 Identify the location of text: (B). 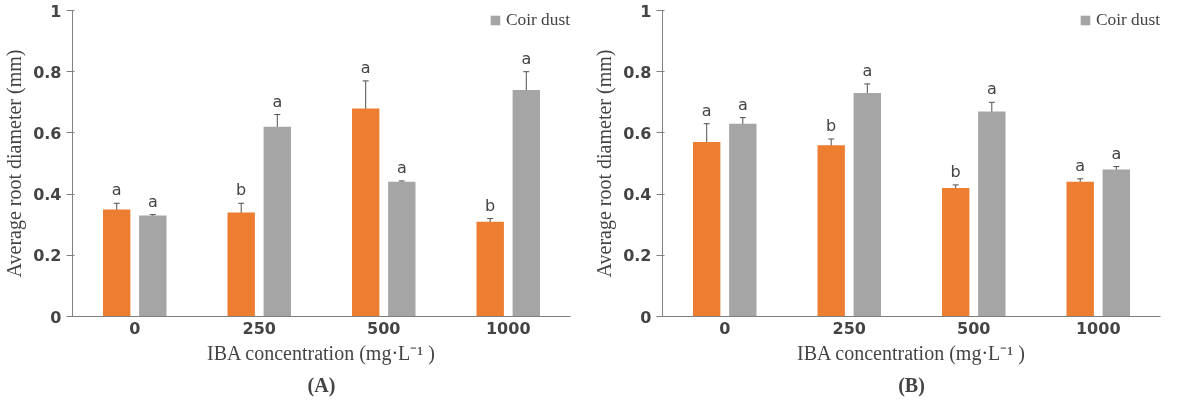
(911, 385).